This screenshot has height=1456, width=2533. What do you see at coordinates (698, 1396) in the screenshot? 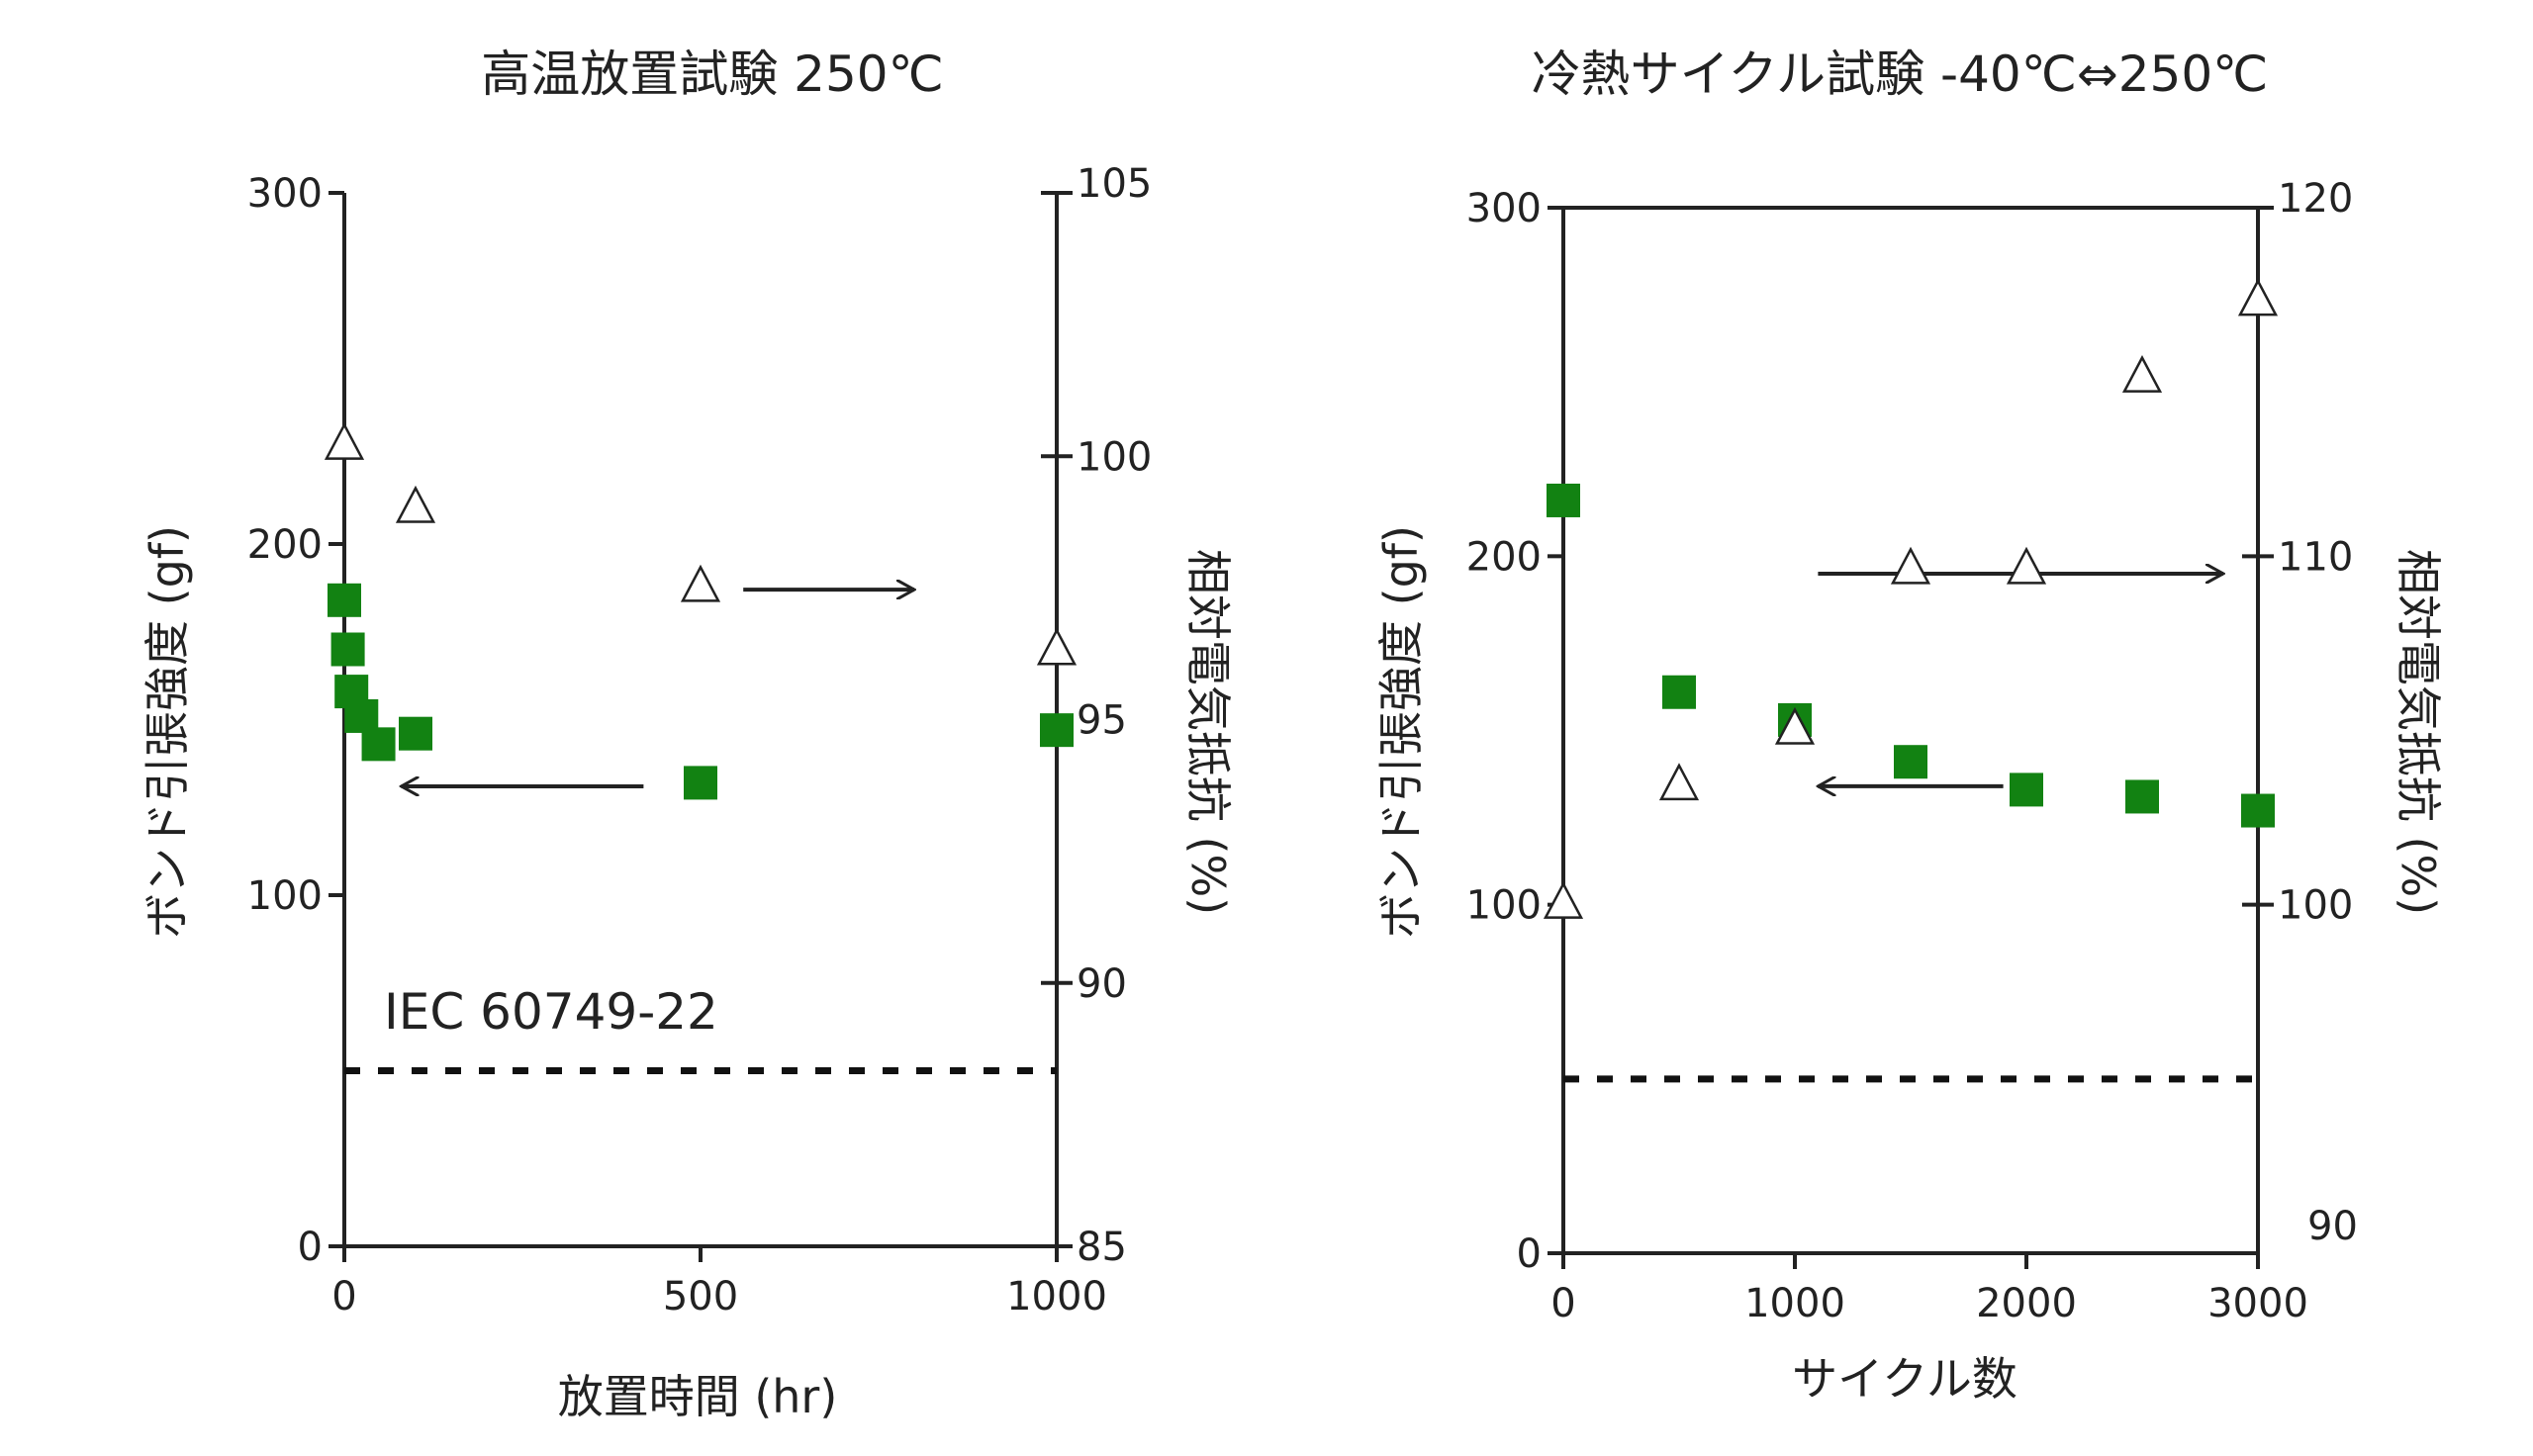
I see `chart1-x-axis-label: 放置時間 (hr)` at bounding box center [698, 1396].